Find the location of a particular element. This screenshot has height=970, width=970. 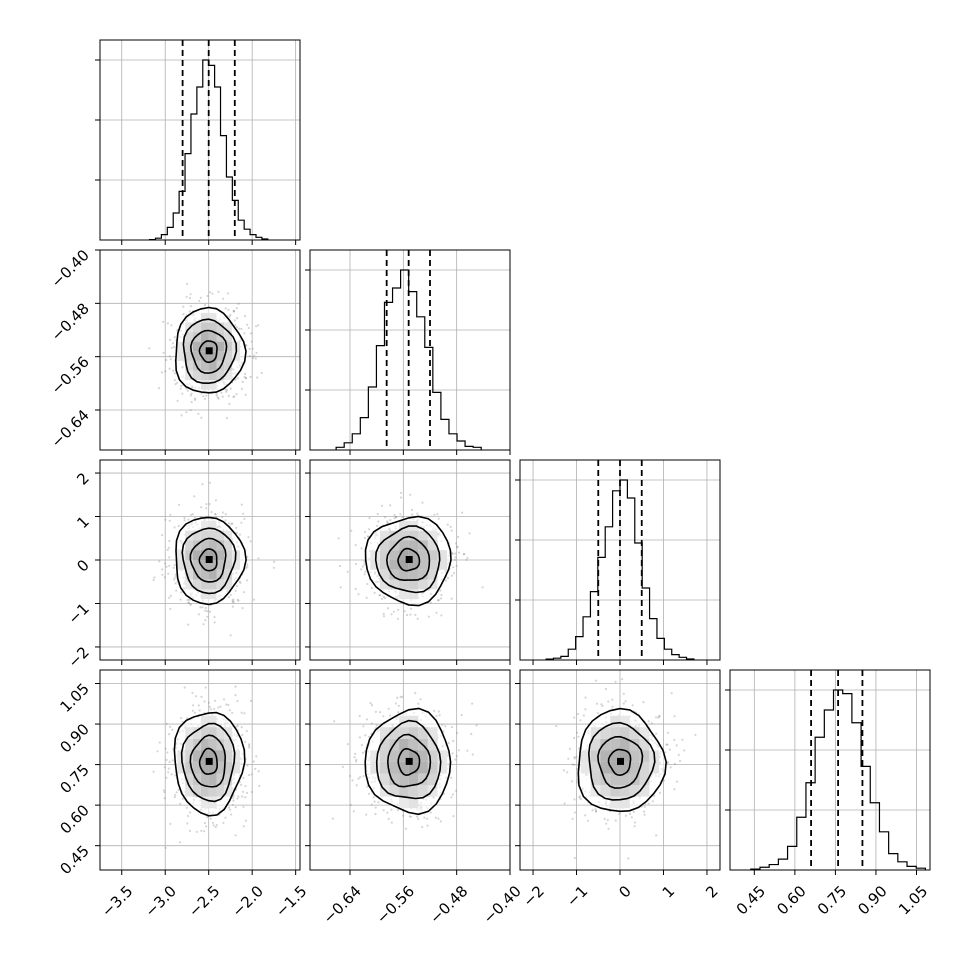

panel-frame is located at coordinates (410, 350).